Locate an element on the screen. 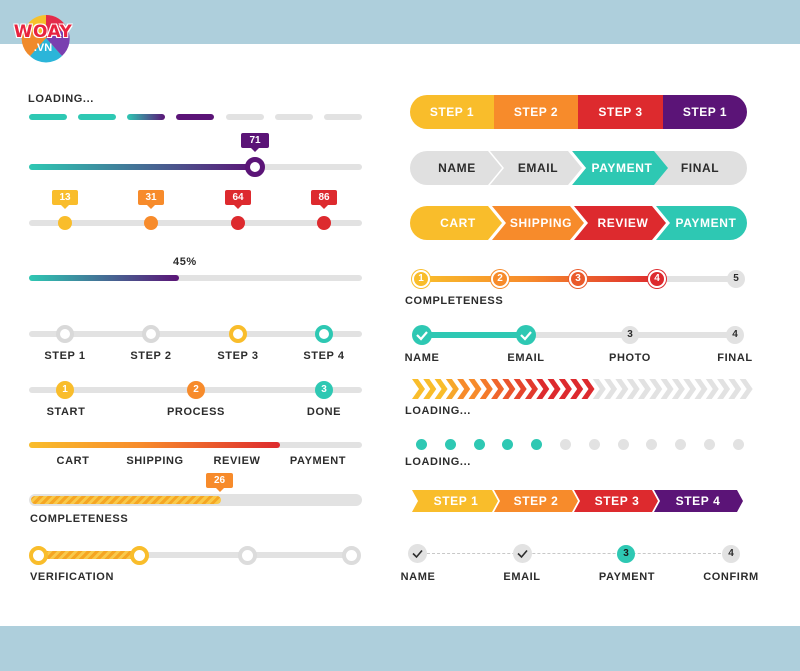  form-step-label: EMAIL is located at coordinates (538, 168).